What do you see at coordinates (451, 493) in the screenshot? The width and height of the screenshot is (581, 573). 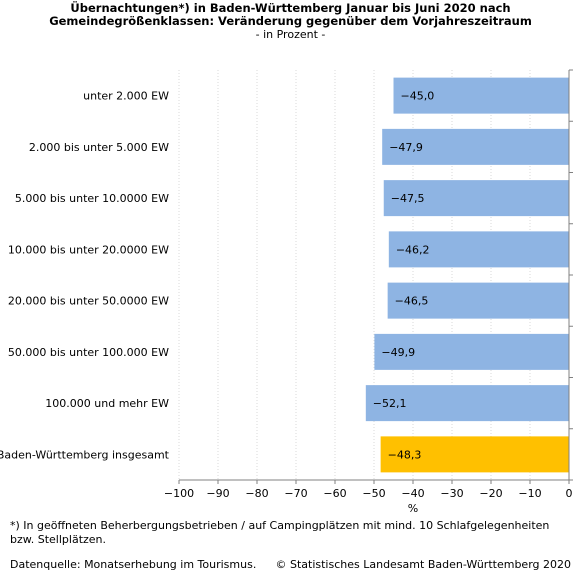 I see `x-tick-label-7: −30` at bounding box center [451, 493].